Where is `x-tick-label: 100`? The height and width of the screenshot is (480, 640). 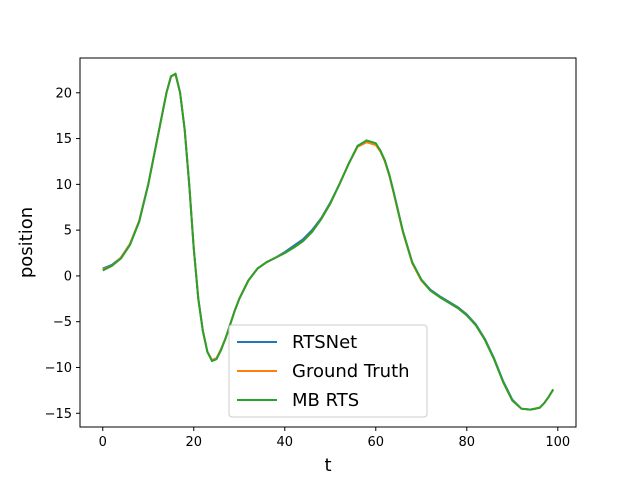
x-tick-label: 100 is located at coordinates (557, 442).